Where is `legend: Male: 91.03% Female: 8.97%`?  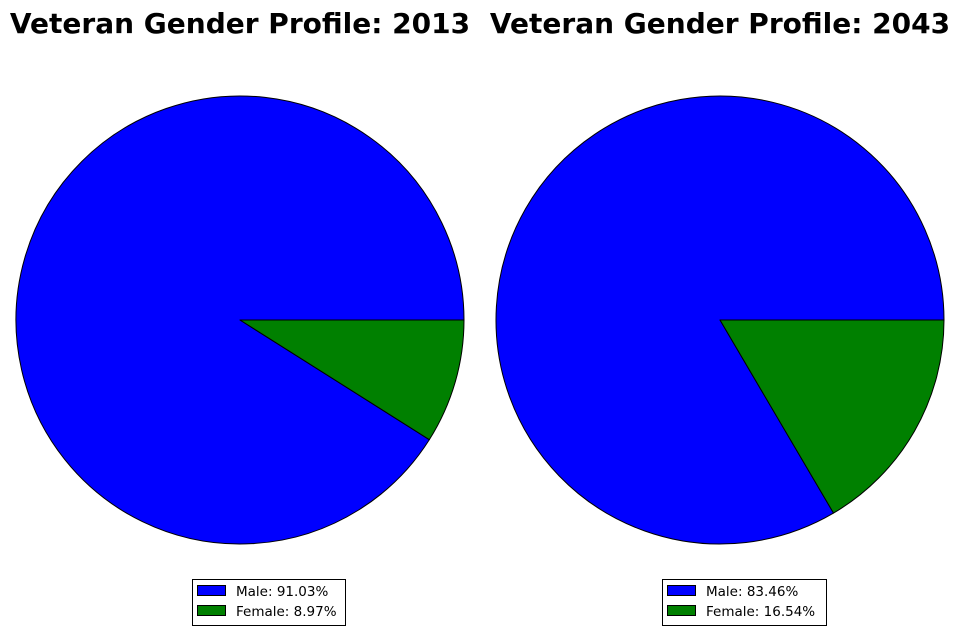 legend: Male: 91.03% Female: 8.97% is located at coordinates (269, 602).